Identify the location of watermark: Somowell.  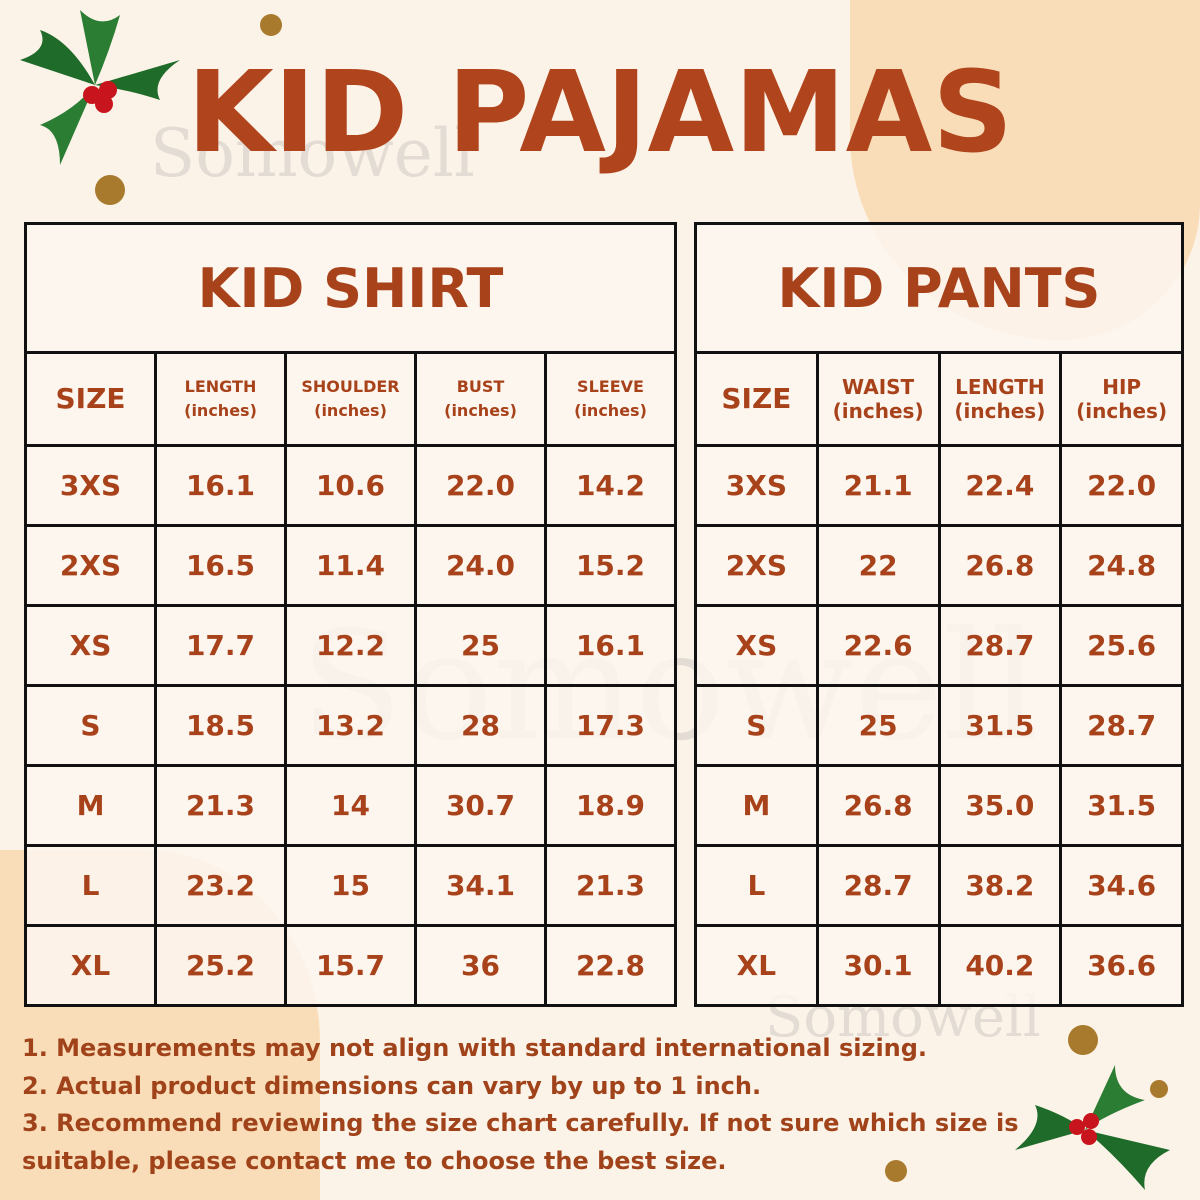
(313, 153).